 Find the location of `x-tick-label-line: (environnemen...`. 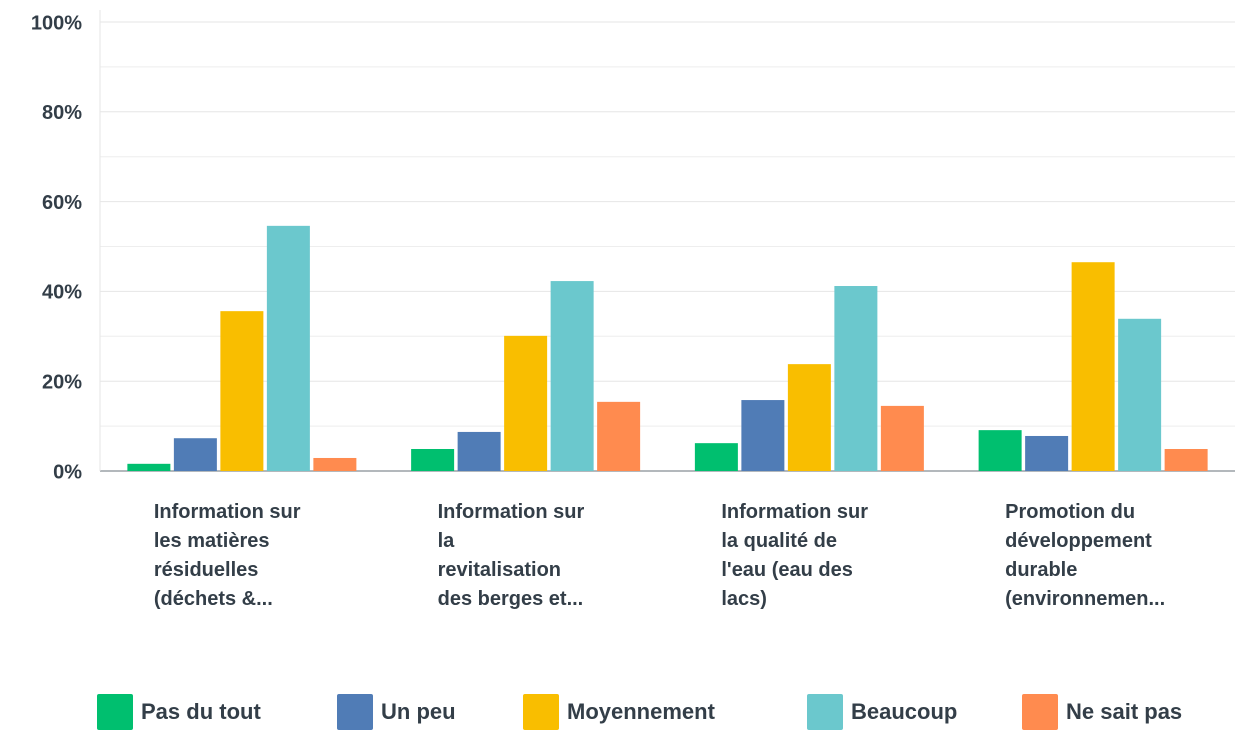

x-tick-label-line: (environnemen... is located at coordinates (1085, 599).